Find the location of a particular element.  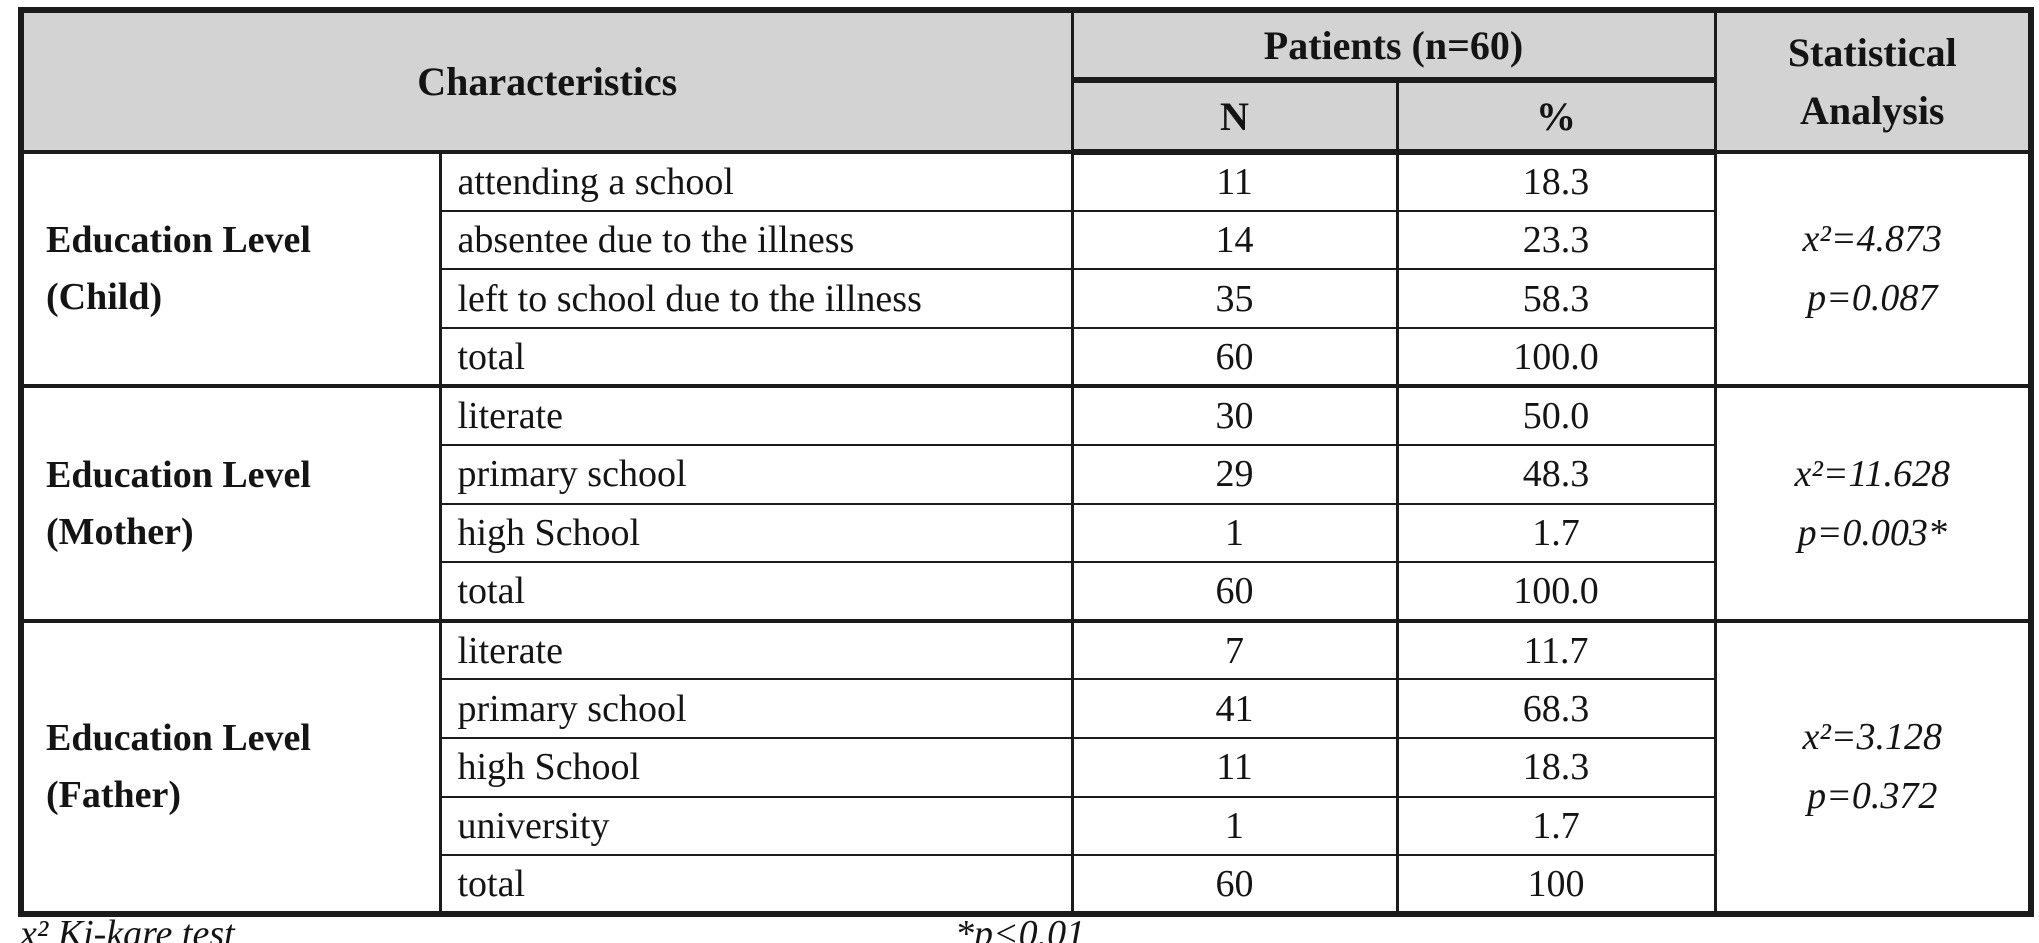

table-row: total 60 100 is located at coordinates (1026, 884).